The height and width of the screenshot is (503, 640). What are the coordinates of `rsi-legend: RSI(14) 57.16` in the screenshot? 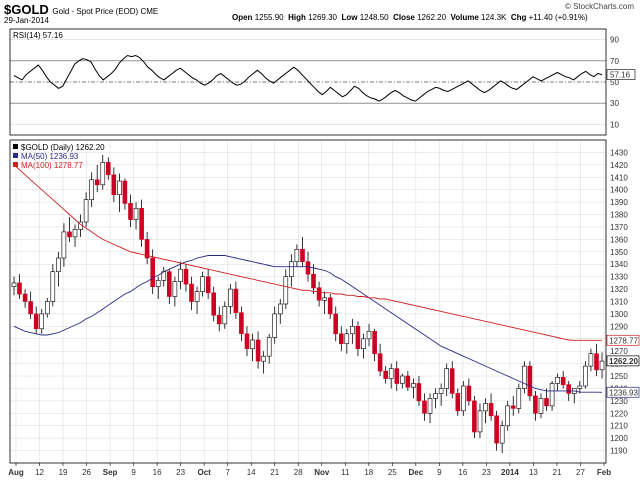 It's located at (38, 35).